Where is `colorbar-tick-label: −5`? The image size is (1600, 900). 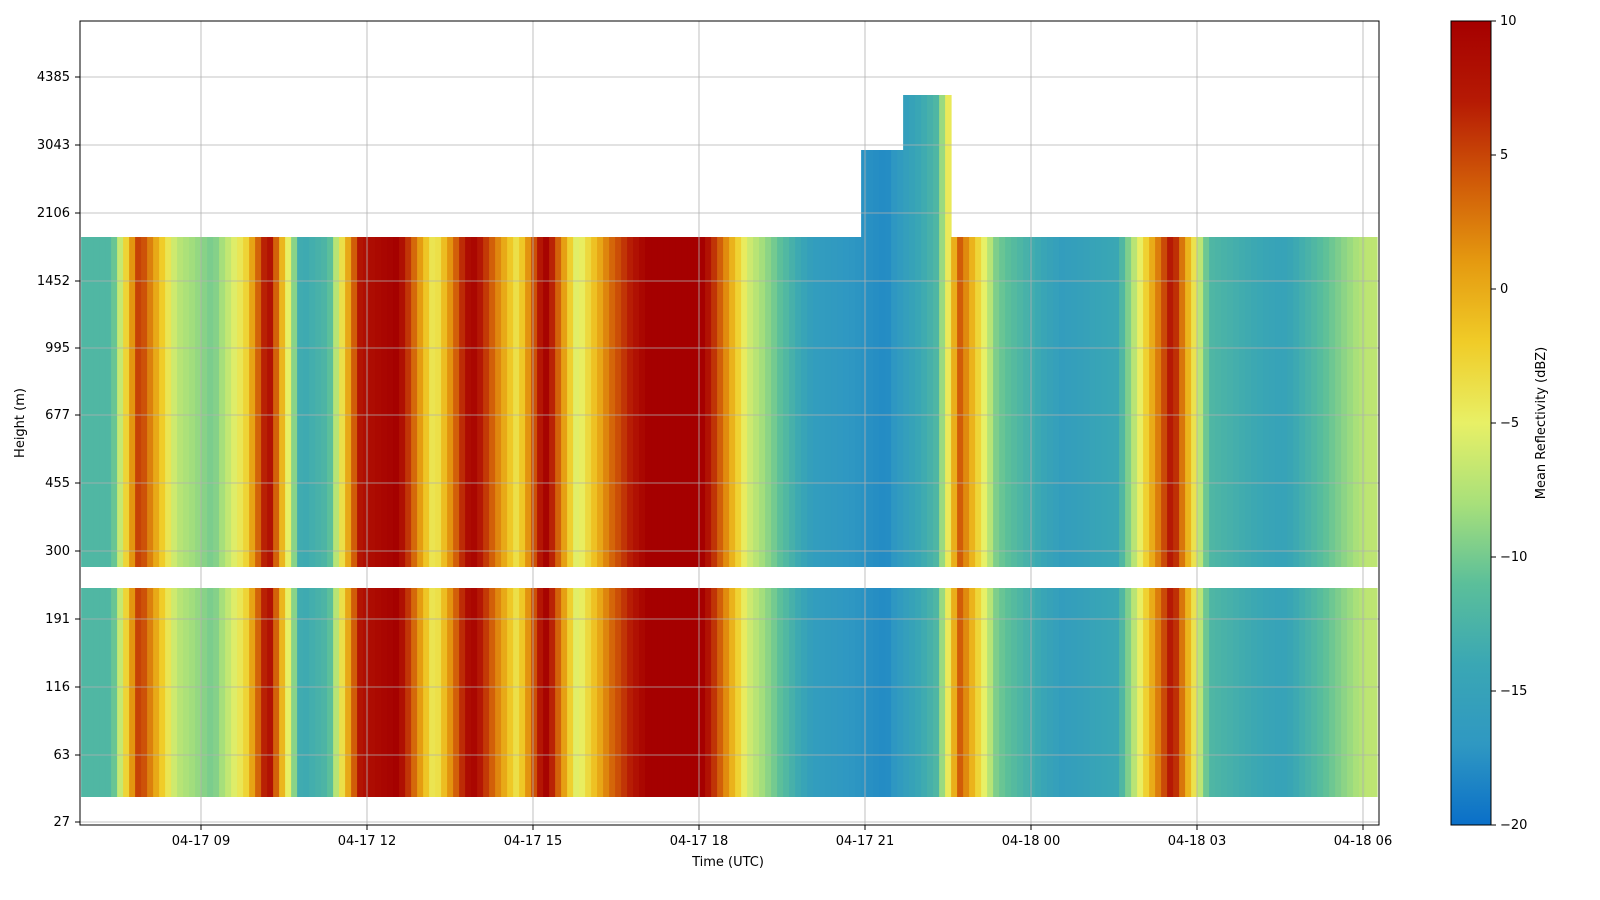 colorbar-tick-label: −5 is located at coordinates (1509, 423).